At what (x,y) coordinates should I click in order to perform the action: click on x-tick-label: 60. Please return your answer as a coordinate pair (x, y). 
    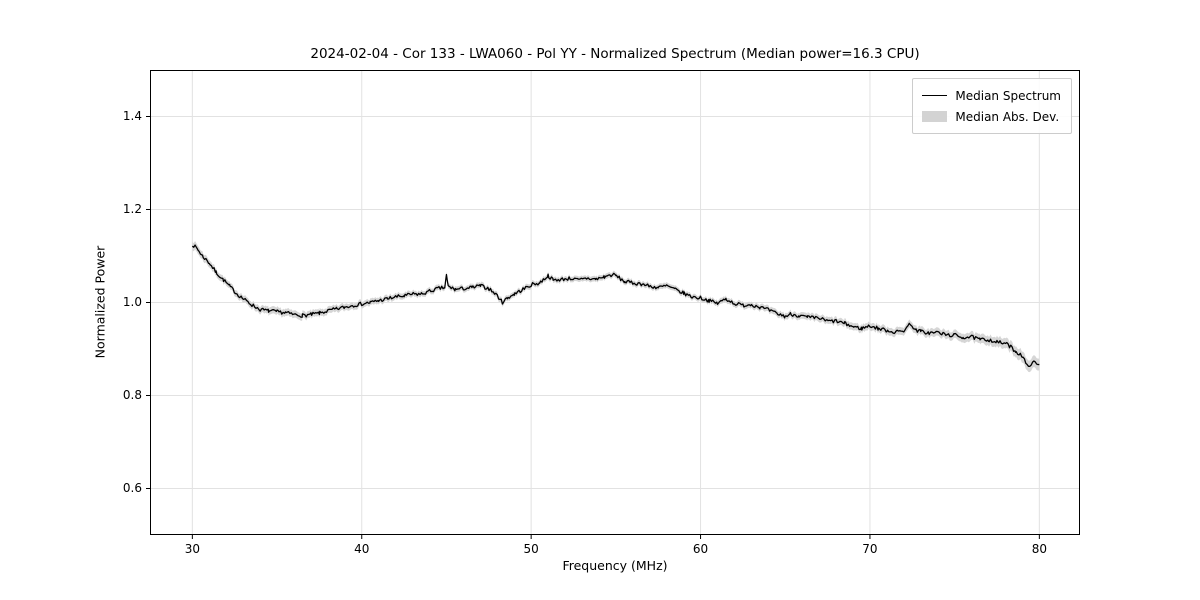
    Looking at the image, I should click on (700, 549).